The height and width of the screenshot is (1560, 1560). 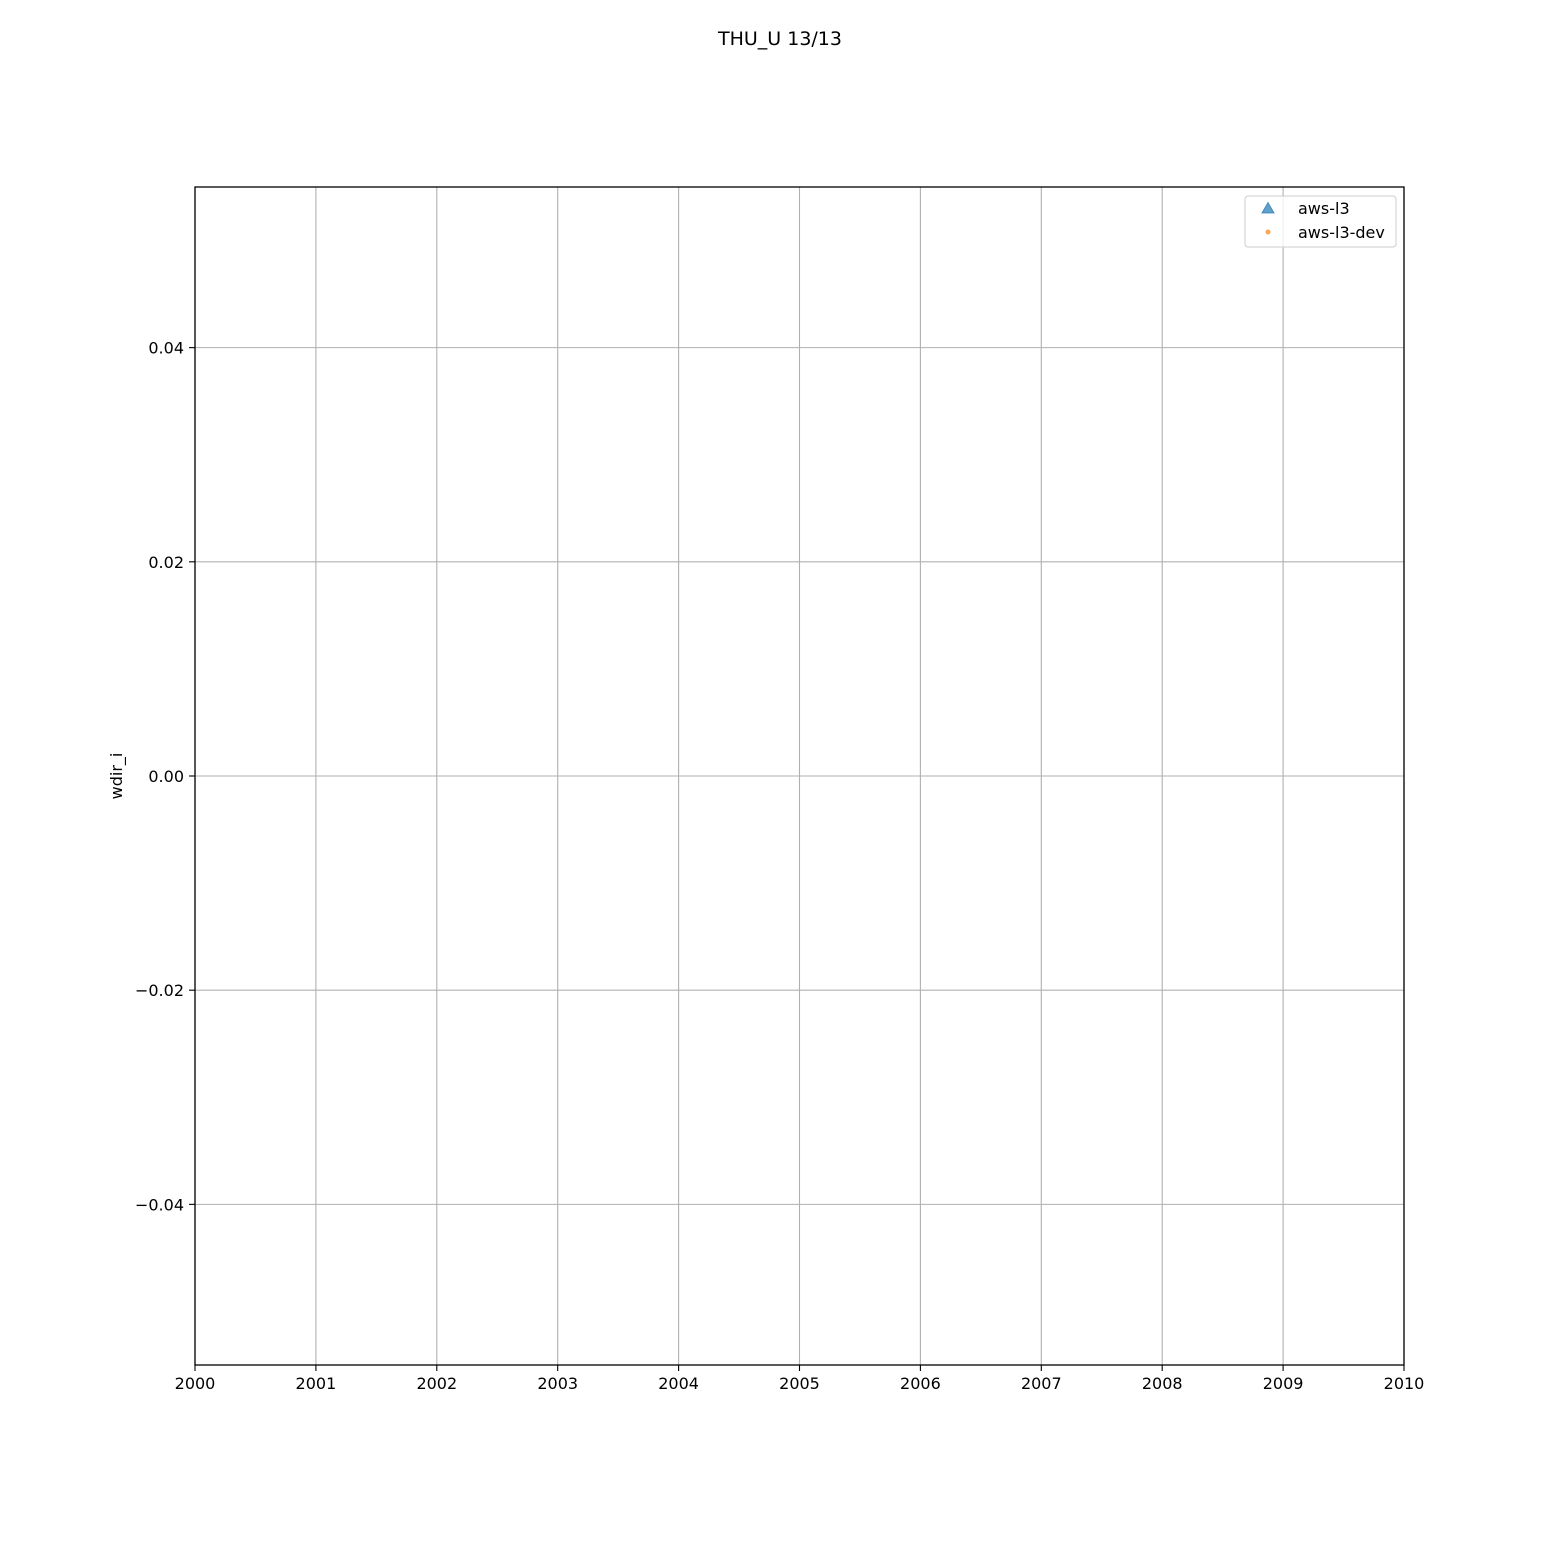 I want to click on x-tick-label: 2006, so click(x=920, y=1383).